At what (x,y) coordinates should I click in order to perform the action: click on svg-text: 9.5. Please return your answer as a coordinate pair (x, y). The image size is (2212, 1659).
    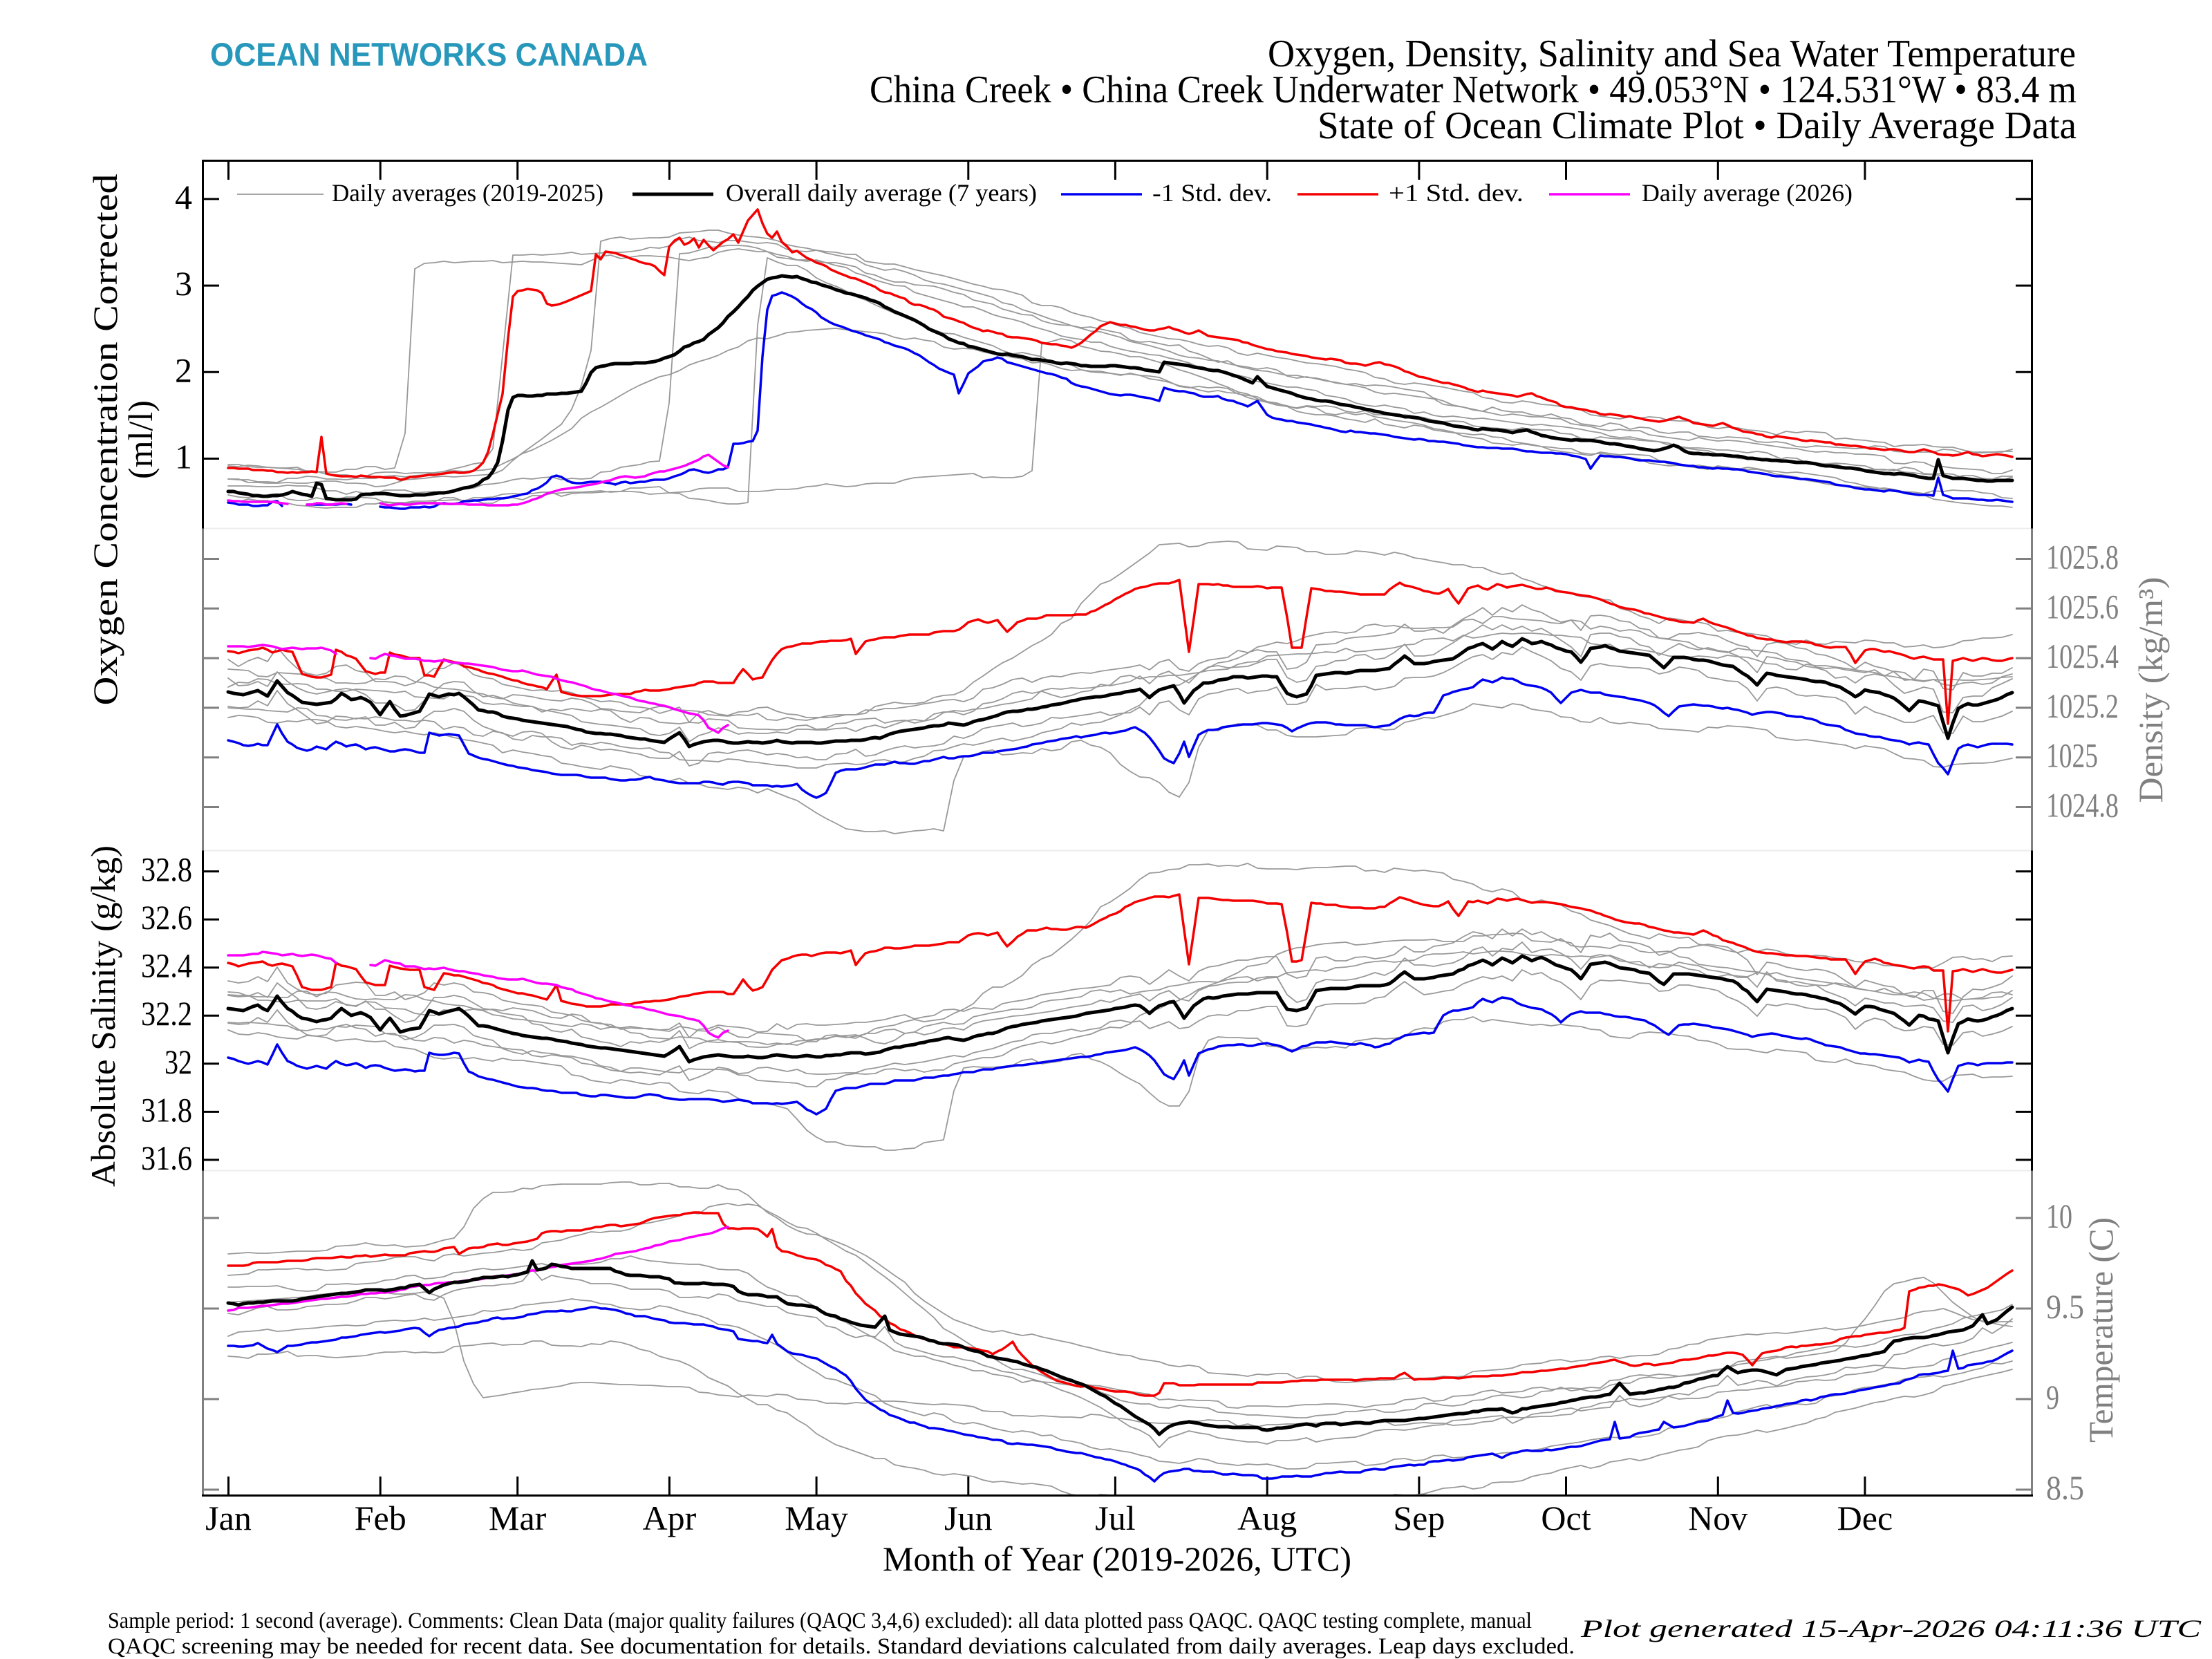
    Looking at the image, I should click on (2065, 1306).